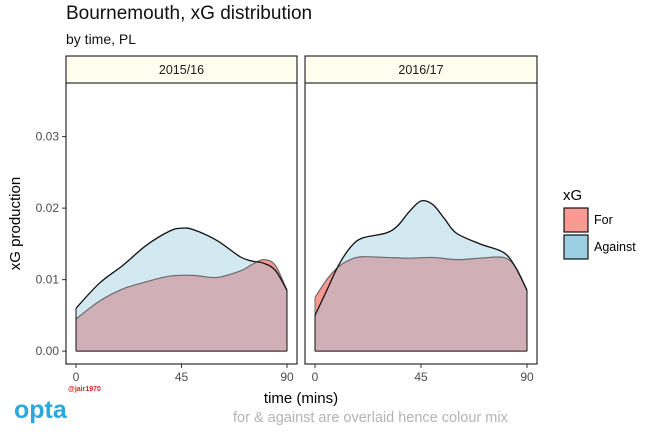 This screenshot has height=434, width=653. Describe the element at coordinates (301, 398) in the screenshot. I see `x-axis-title: time (mins)` at that location.